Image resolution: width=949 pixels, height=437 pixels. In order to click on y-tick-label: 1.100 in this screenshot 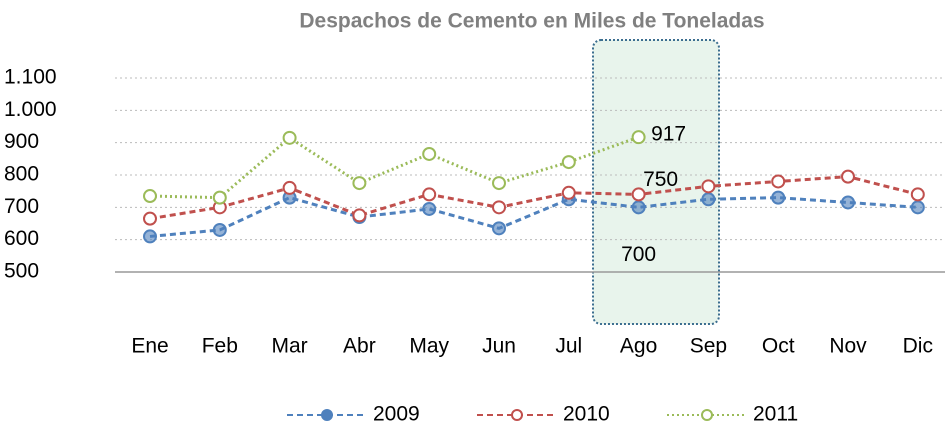, I will do `click(30, 77)`.